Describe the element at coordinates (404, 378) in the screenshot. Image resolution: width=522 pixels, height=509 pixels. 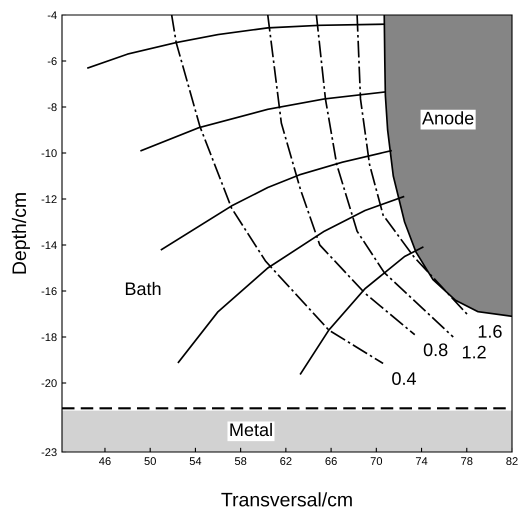
I see `series-label: 0.4` at that location.